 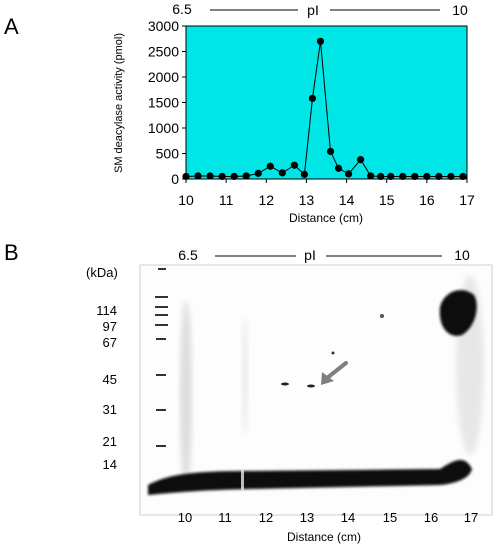 I want to click on marker-label: 67, so click(x=110, y=342).